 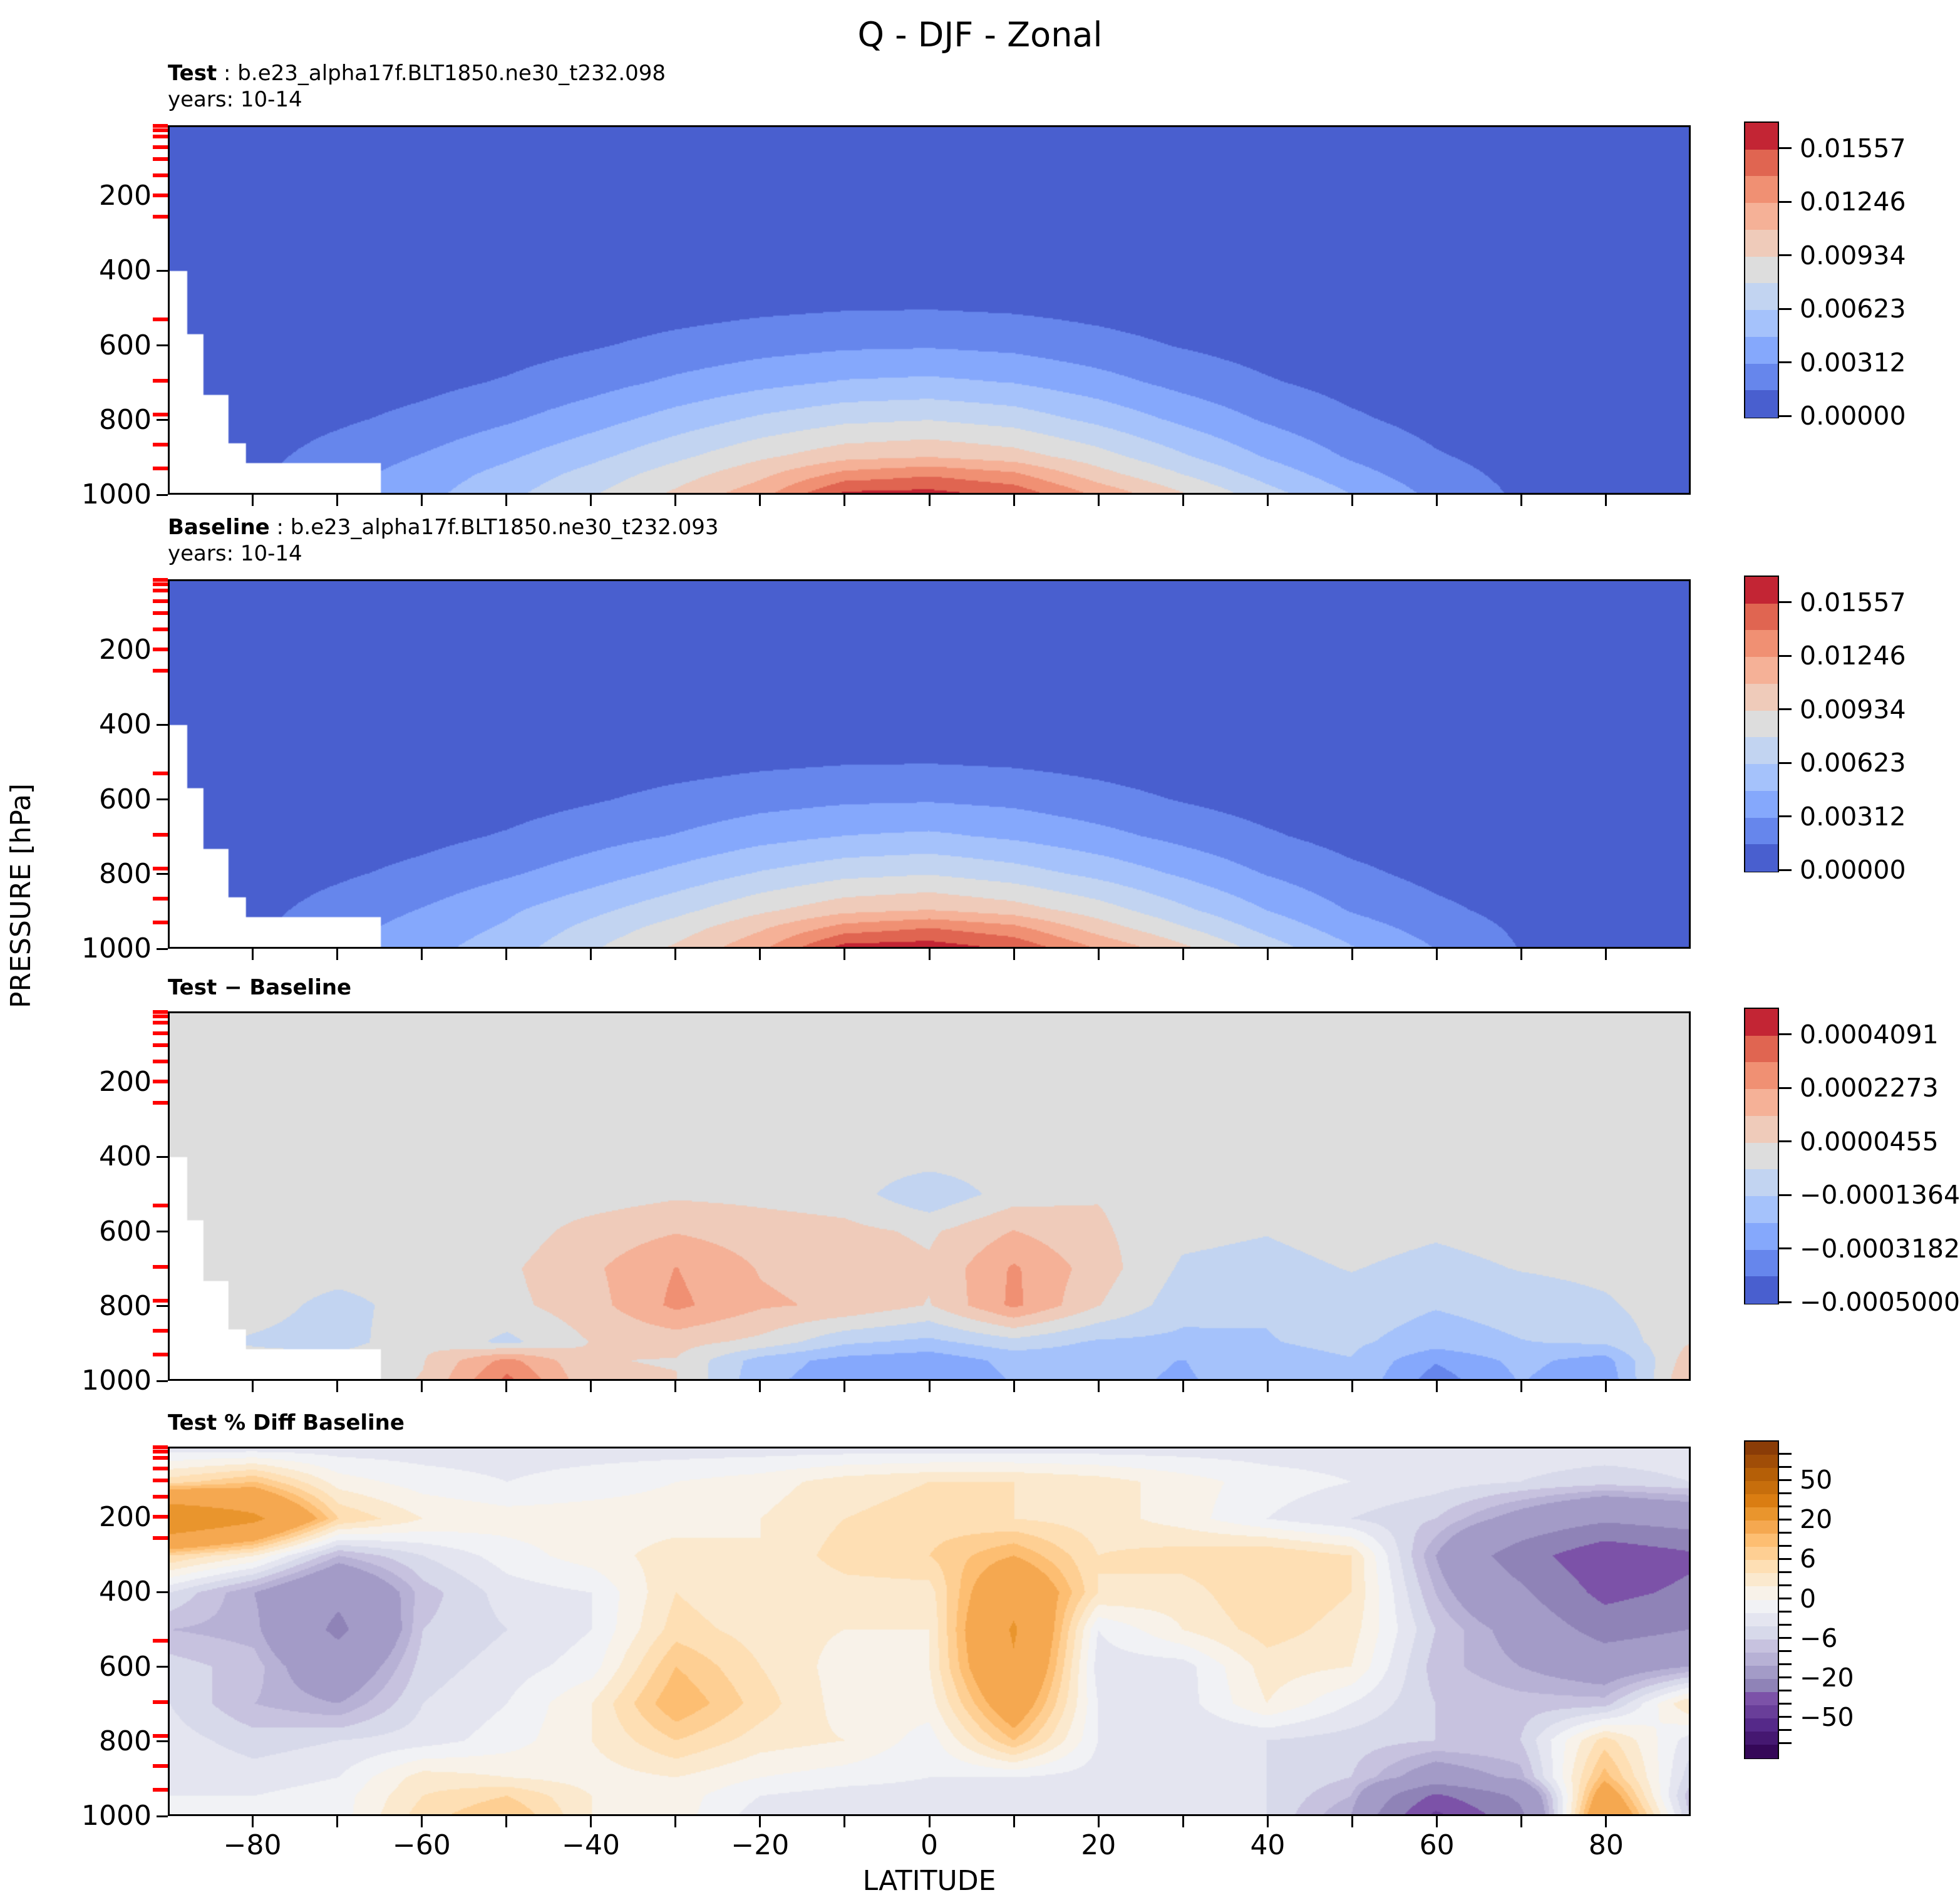 What do you see at coordinates (1869, 1141) in the screenshot?
I see `colorbar-tick-label: 0.0000455` at bounding box center [1869, 1141].